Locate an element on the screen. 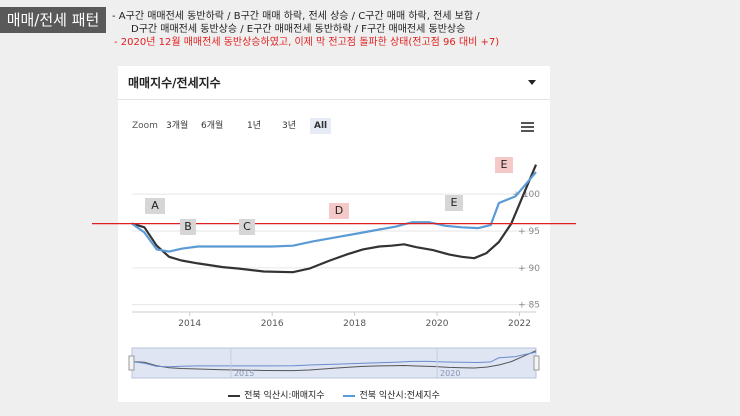 This screenshot has width=740, height=416. chart-title: 매매지수/전세지수 is located at coordinates (174, 83).